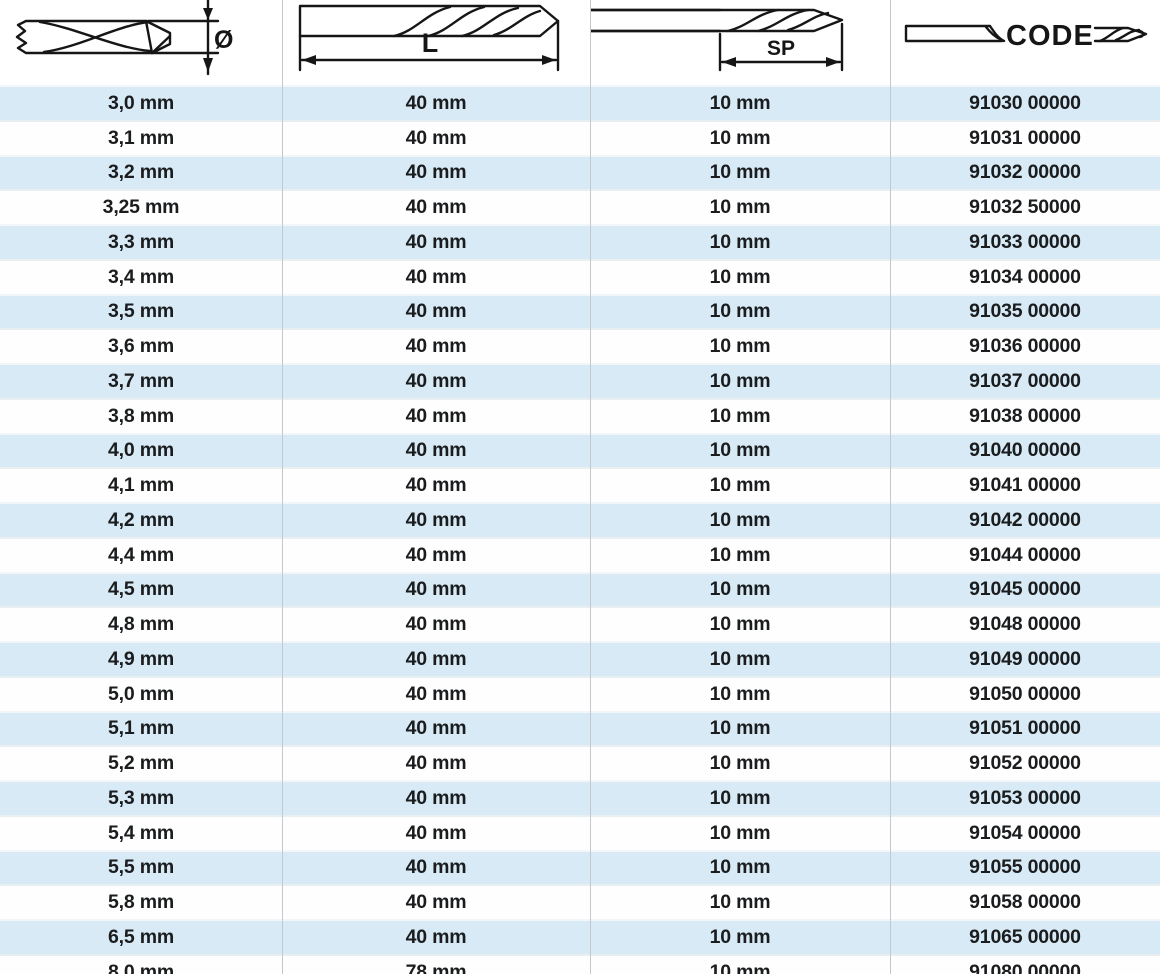 This screenshot has height=974, width=1160. I want to click on table-row: 4,8 mm 40 mm 10 mm 91048 00000, so click(580, 623).